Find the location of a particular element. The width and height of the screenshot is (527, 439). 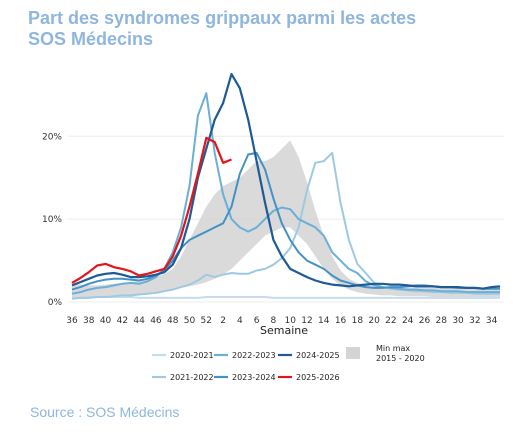

x-tick-label: 8 is located at coordinates (274, 321).